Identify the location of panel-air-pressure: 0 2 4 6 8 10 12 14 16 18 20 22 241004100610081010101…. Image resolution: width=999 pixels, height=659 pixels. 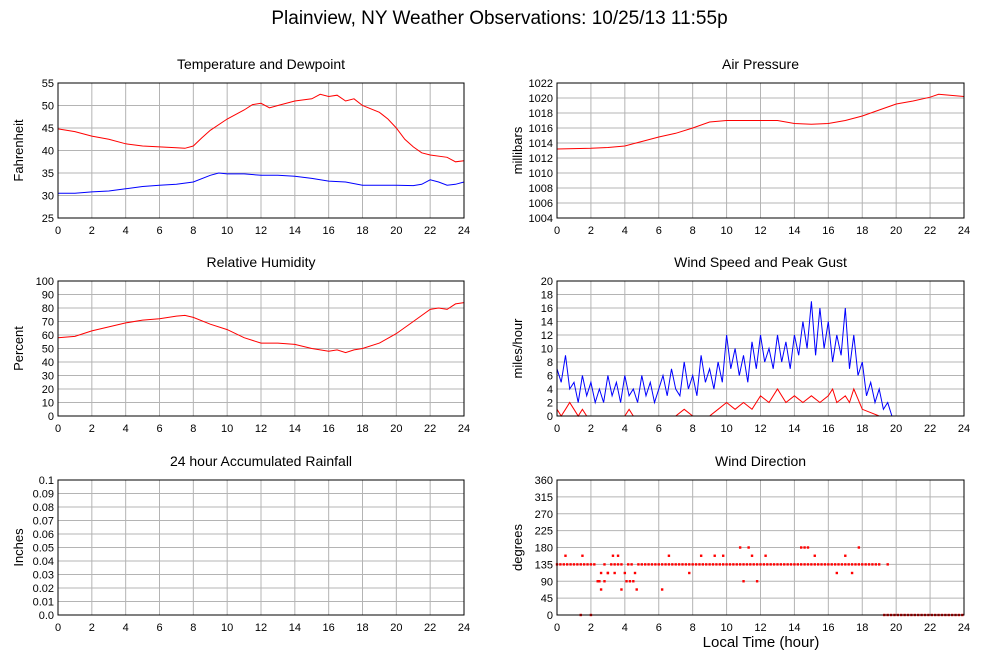
(740, 146).